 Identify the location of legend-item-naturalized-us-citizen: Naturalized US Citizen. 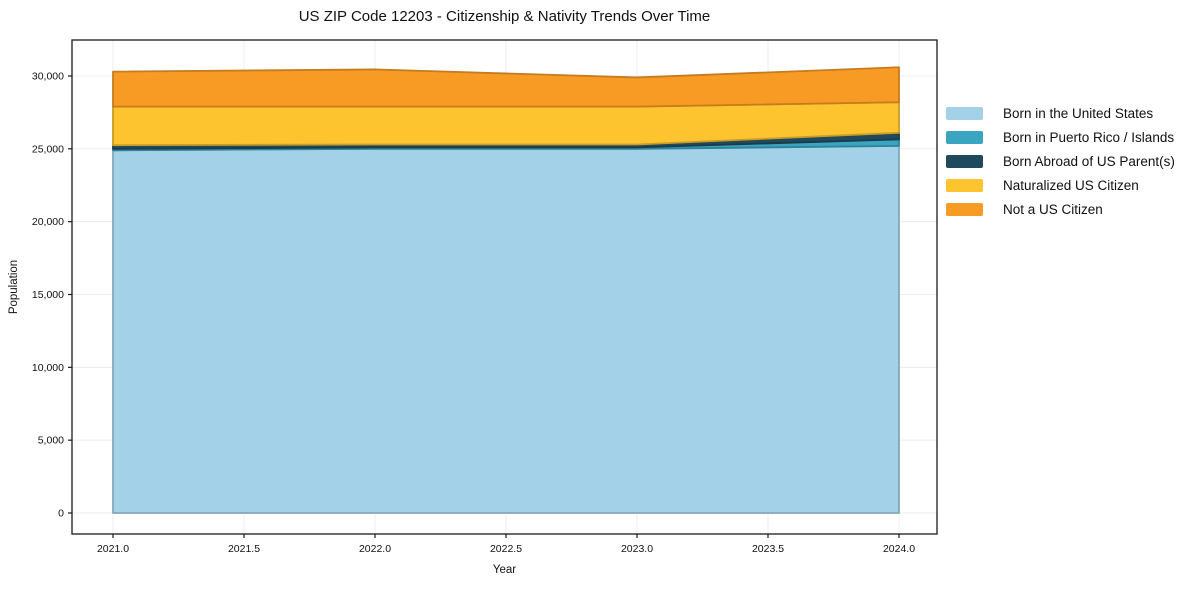
(1060, 185).